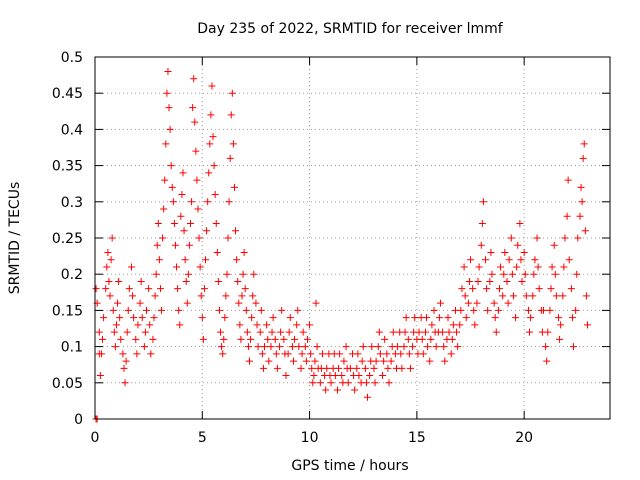 The height and width of the screenshot is (480, 640). I want to click on y-tick-label: 0.5, so click(72, 58).